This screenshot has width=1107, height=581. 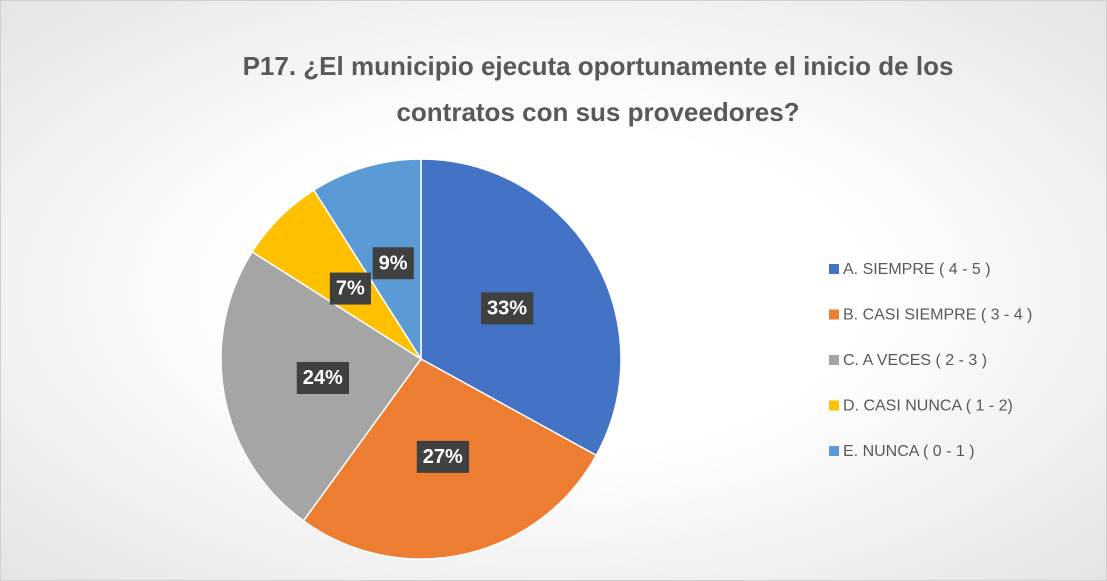 What do you see at coordinates (367, 260) in the screenshot?
I see `pie-slice` at bounding box center [367, 260].